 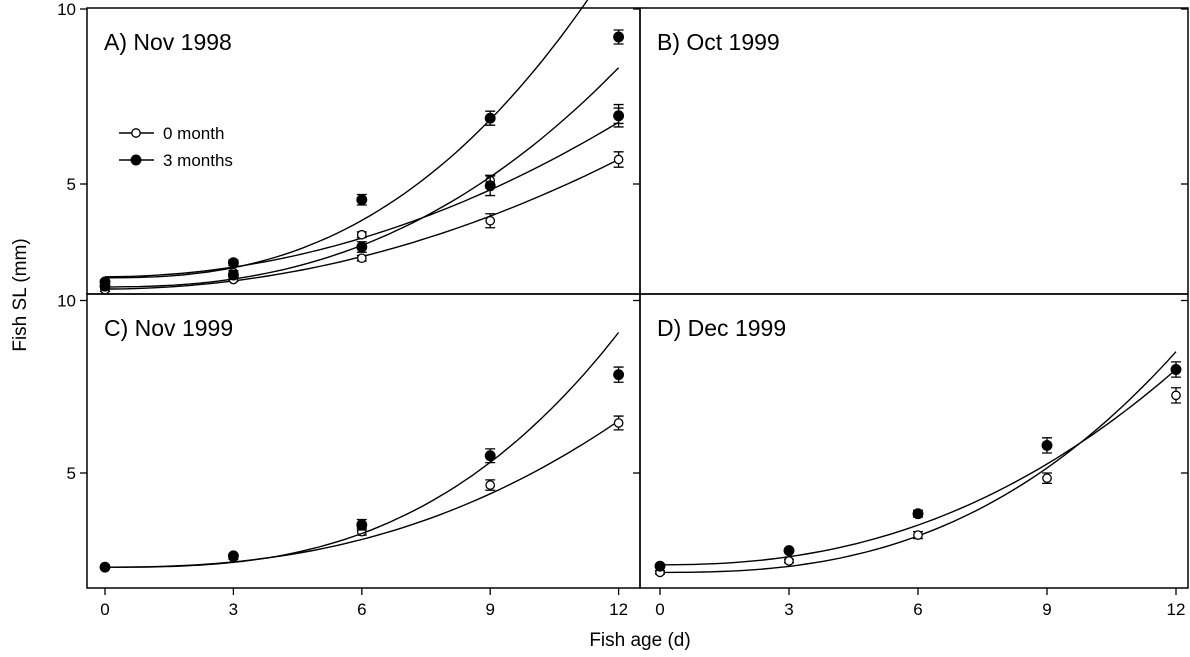 I want to click on legend-label: 3 months, so click(x=198, y=160).